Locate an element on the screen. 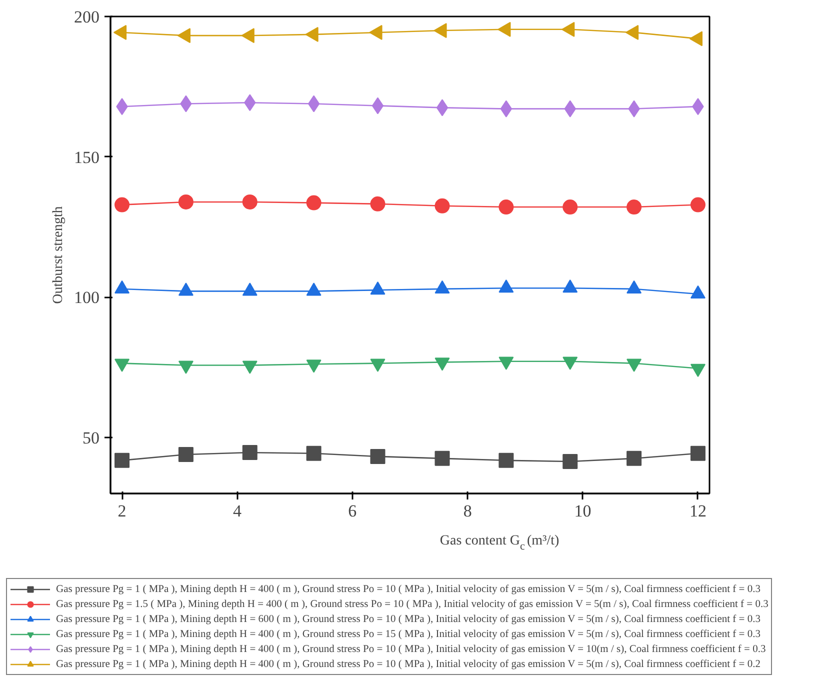 The height and width of the screenshot is (678, 817). x-tick-label: 8 is located at coordinates (467, 511).